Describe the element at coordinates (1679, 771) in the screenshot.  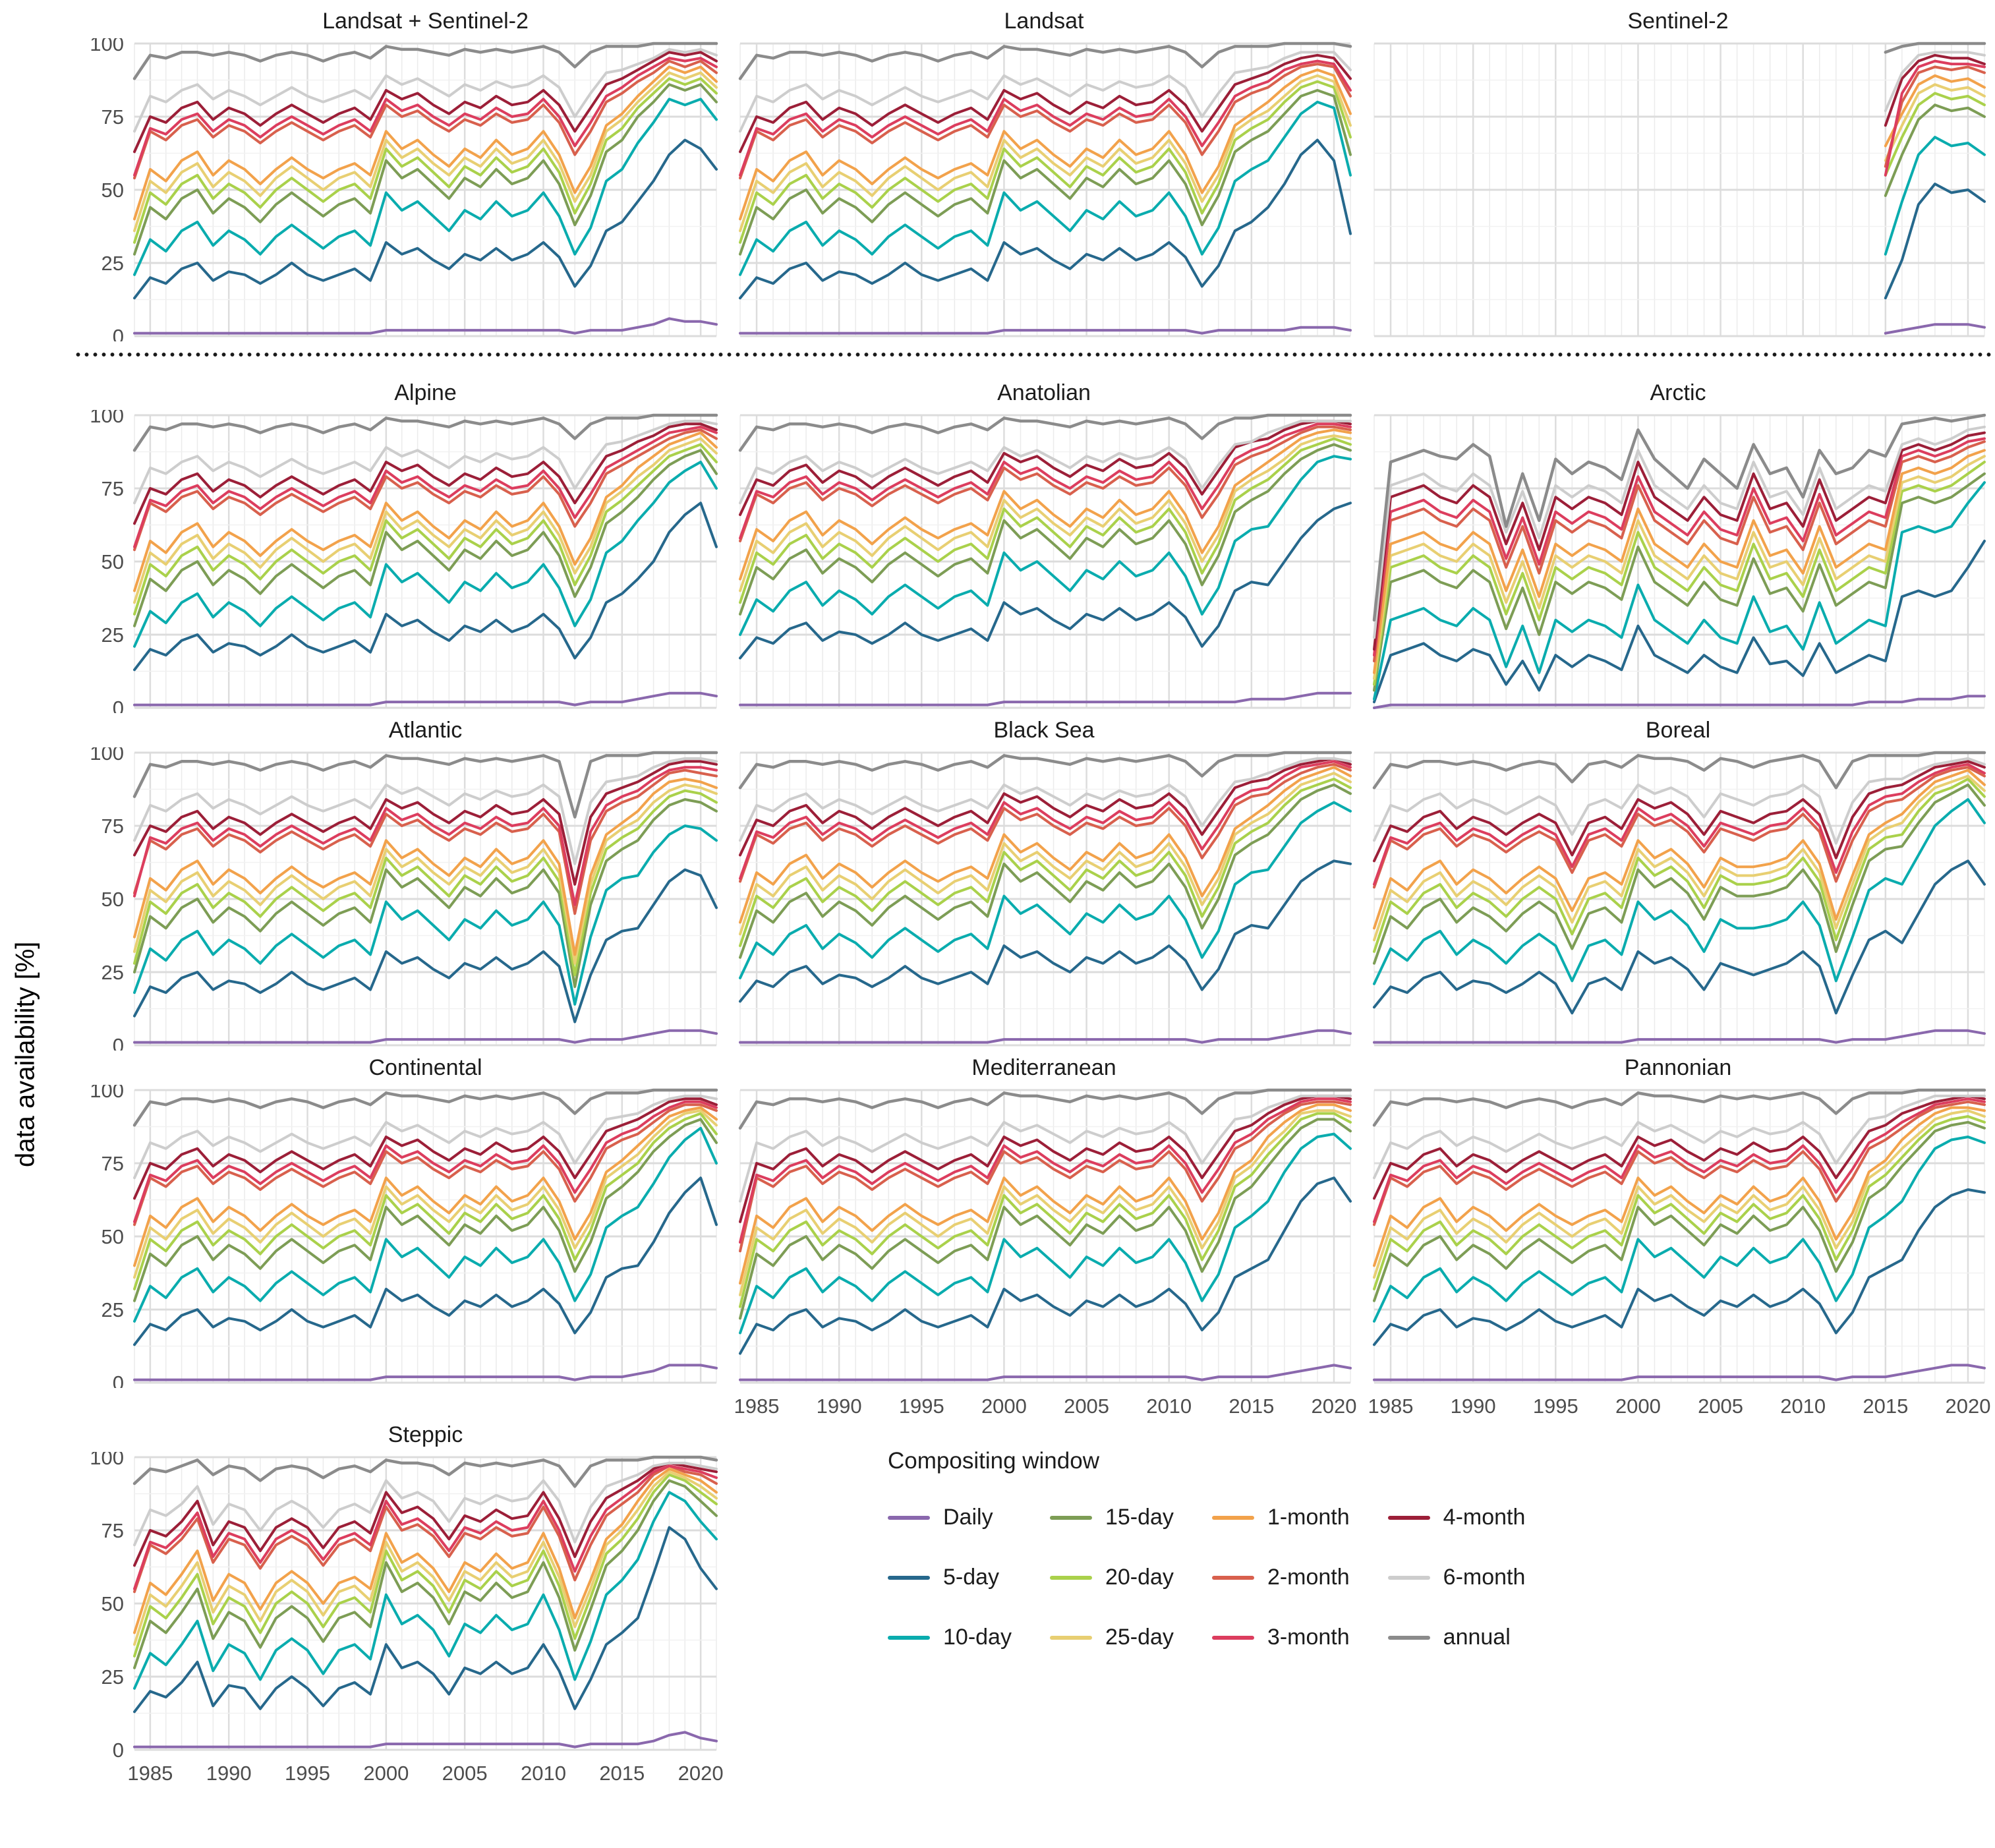
I see `series-annual-boreal` at that location.